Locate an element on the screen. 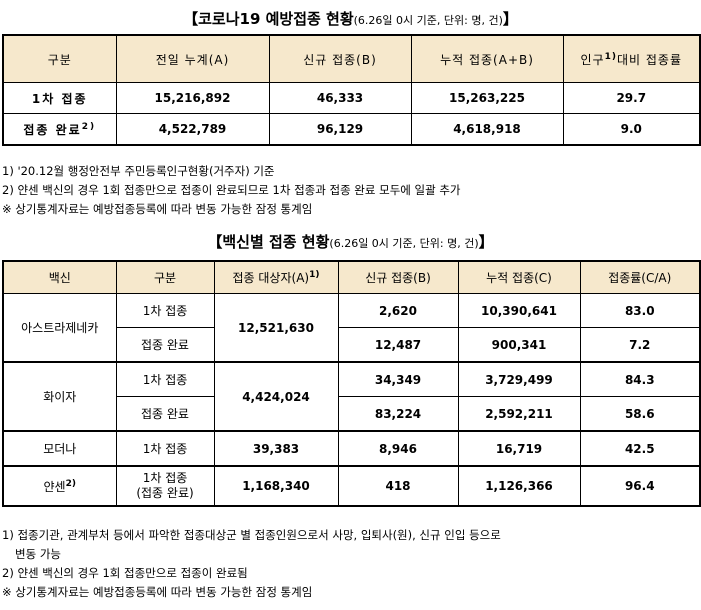  cell-prev: 4,522,789 is located at coordinates (192, 129).